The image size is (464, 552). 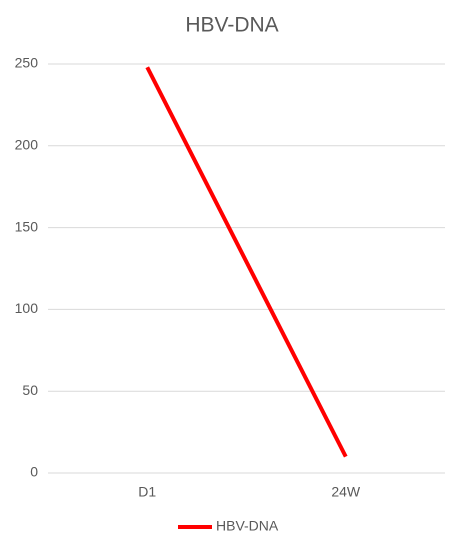 I want to click on y-tick-label: 250, so click(x=27, y=63).